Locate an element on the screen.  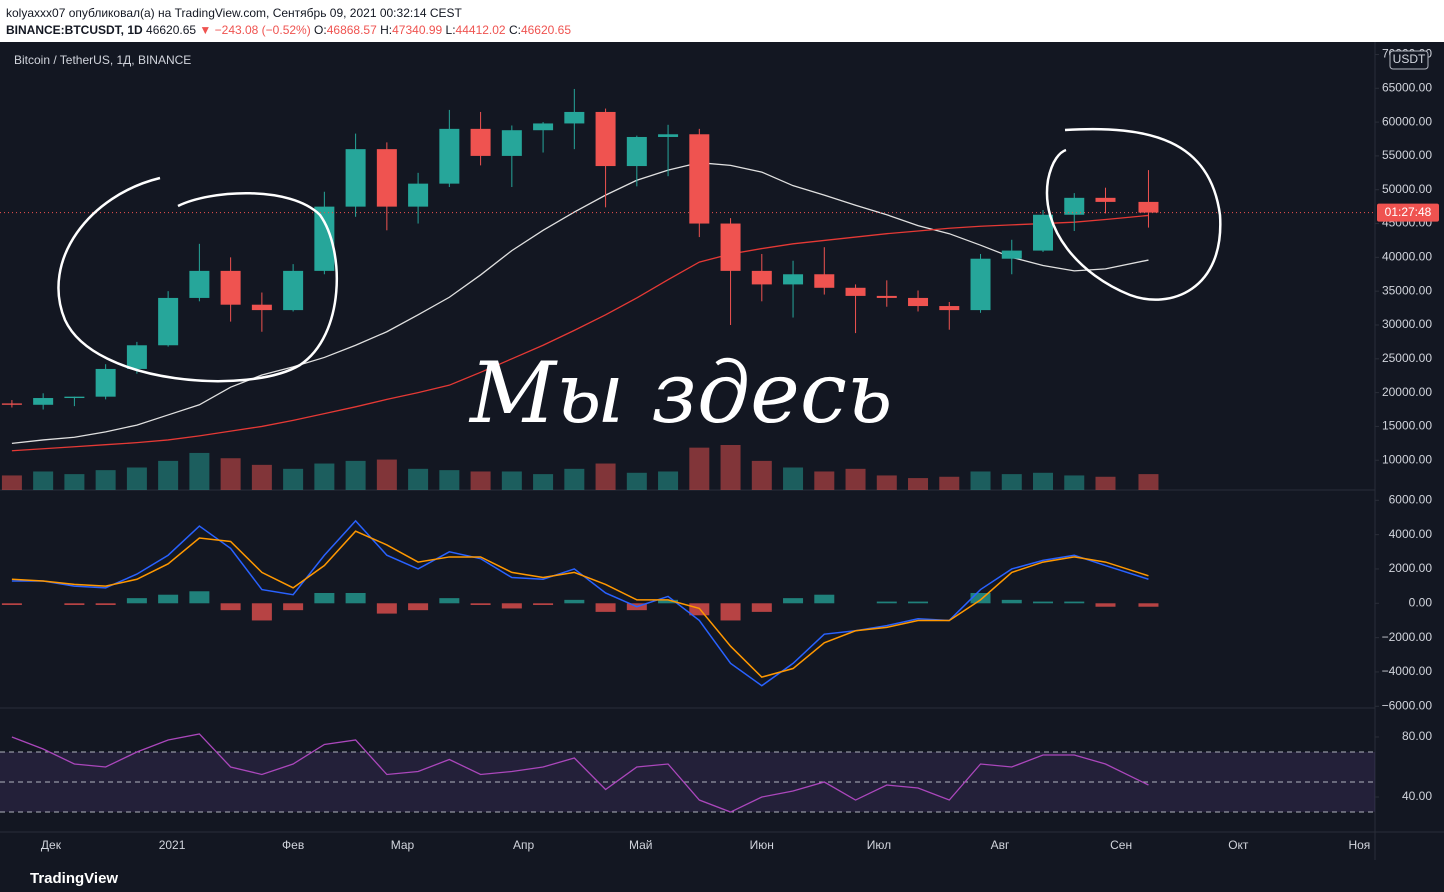
x-tick-label: Авг is located at coordinates (1000, 845).